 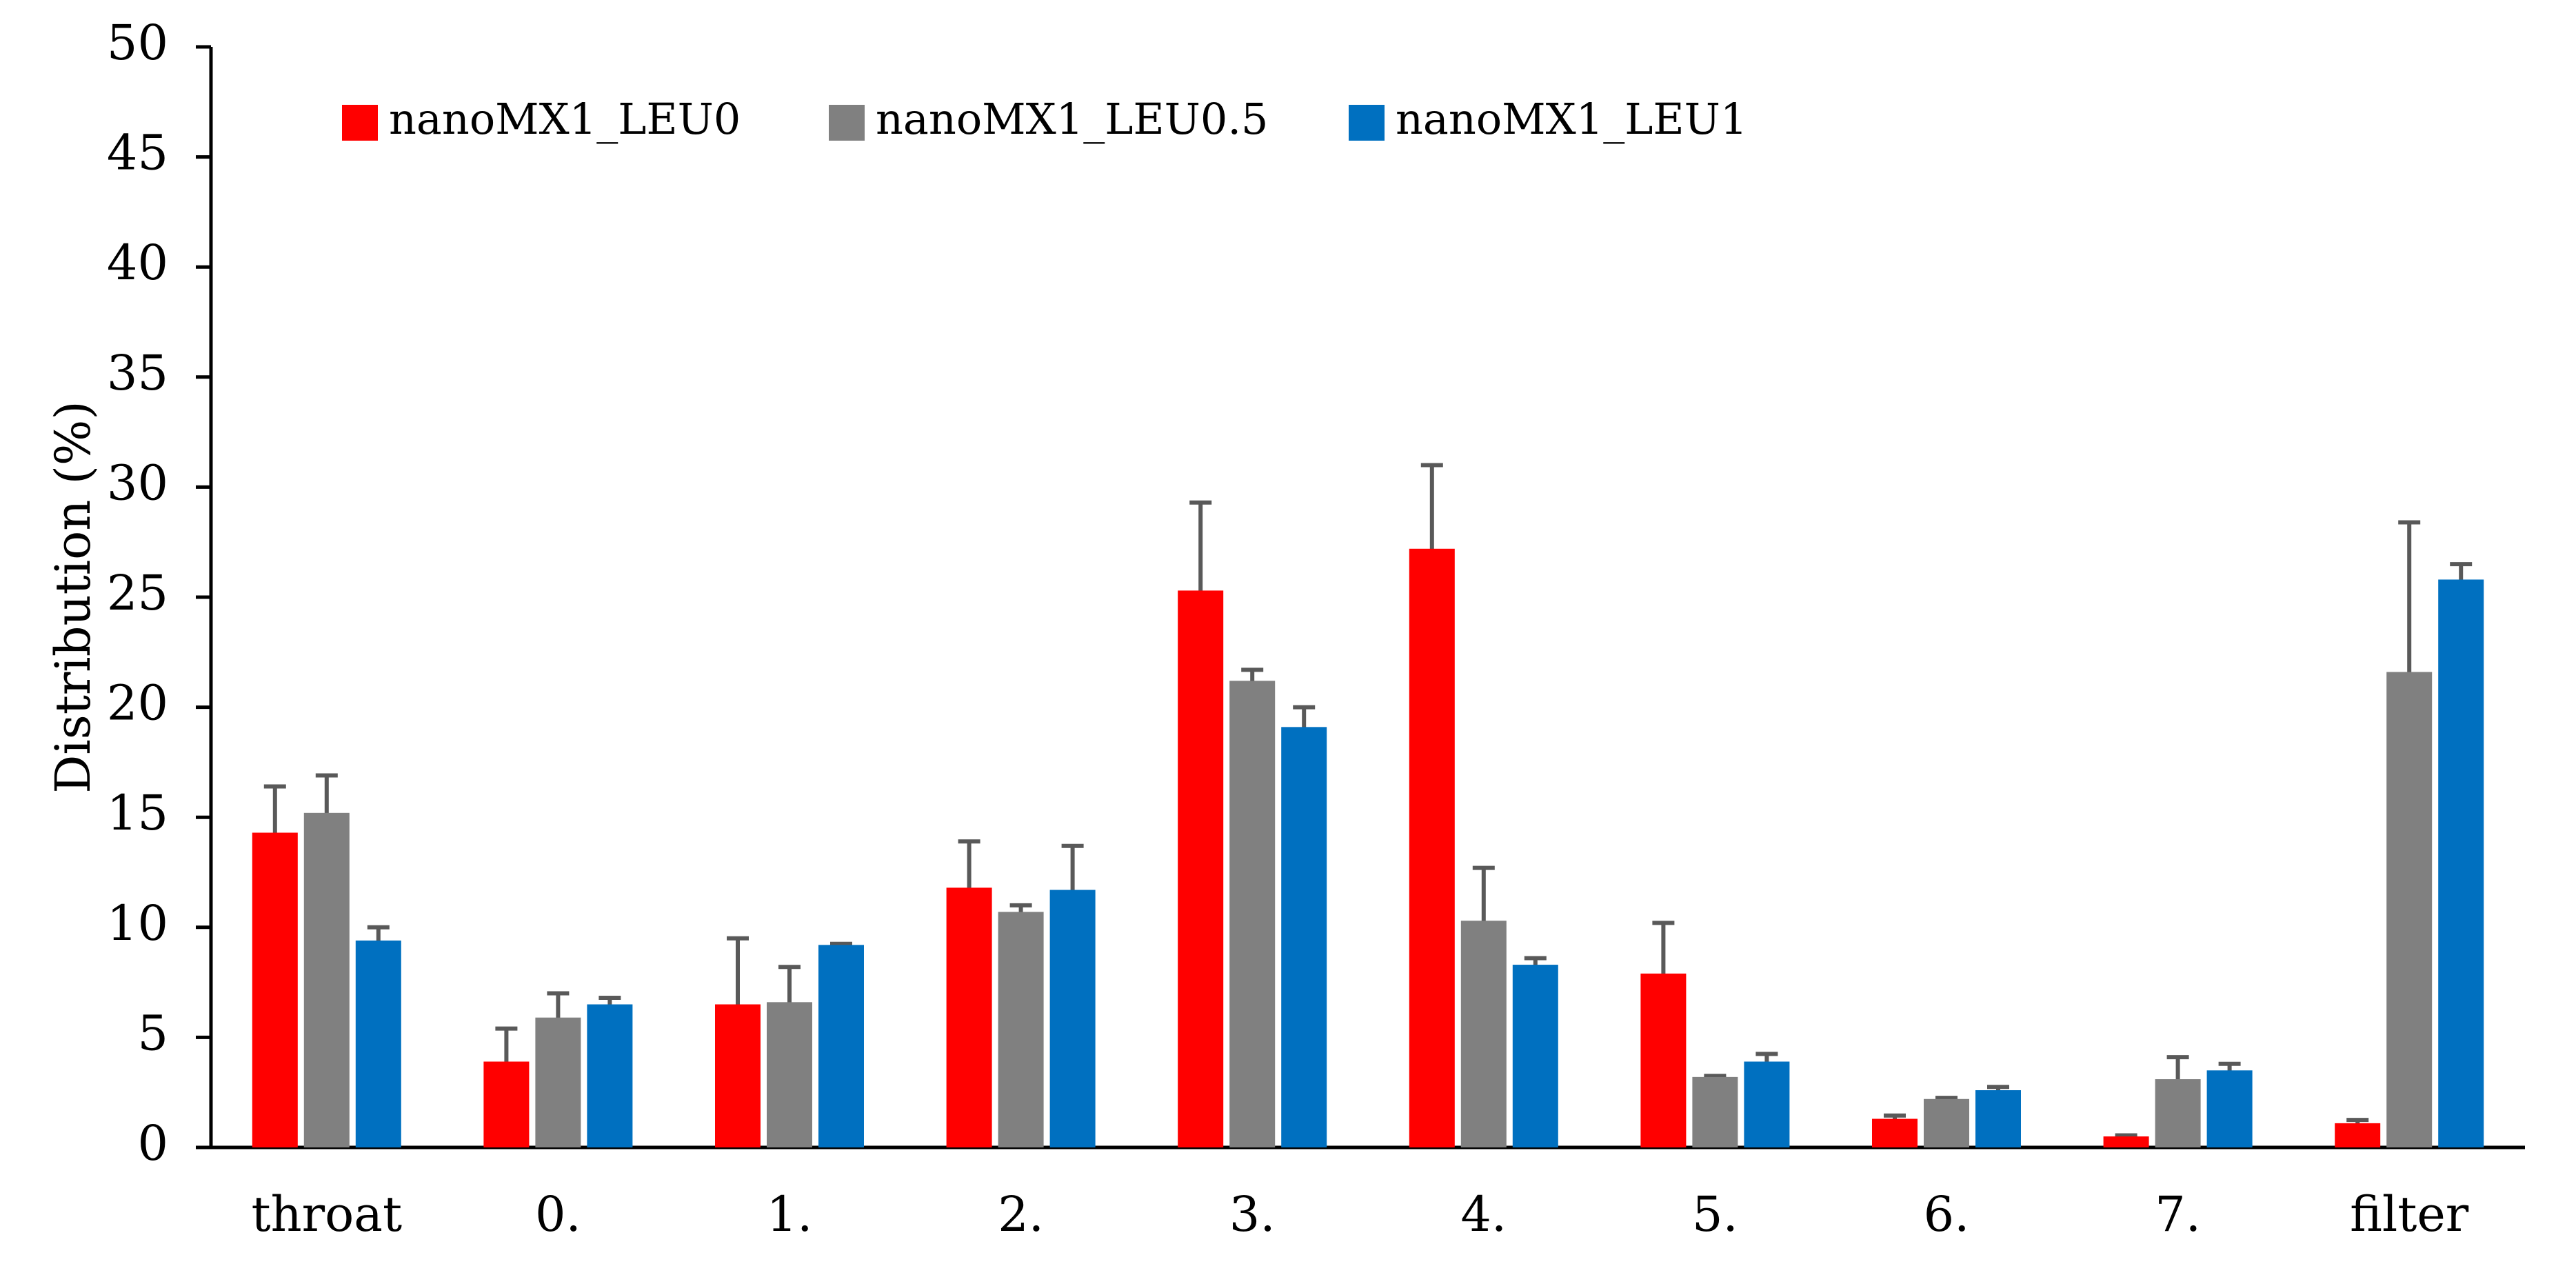 What do you see at coordinates (152, 1033) in the screenshot?
I see `y-tick-label: 5` at bounding box center [152, 1033].